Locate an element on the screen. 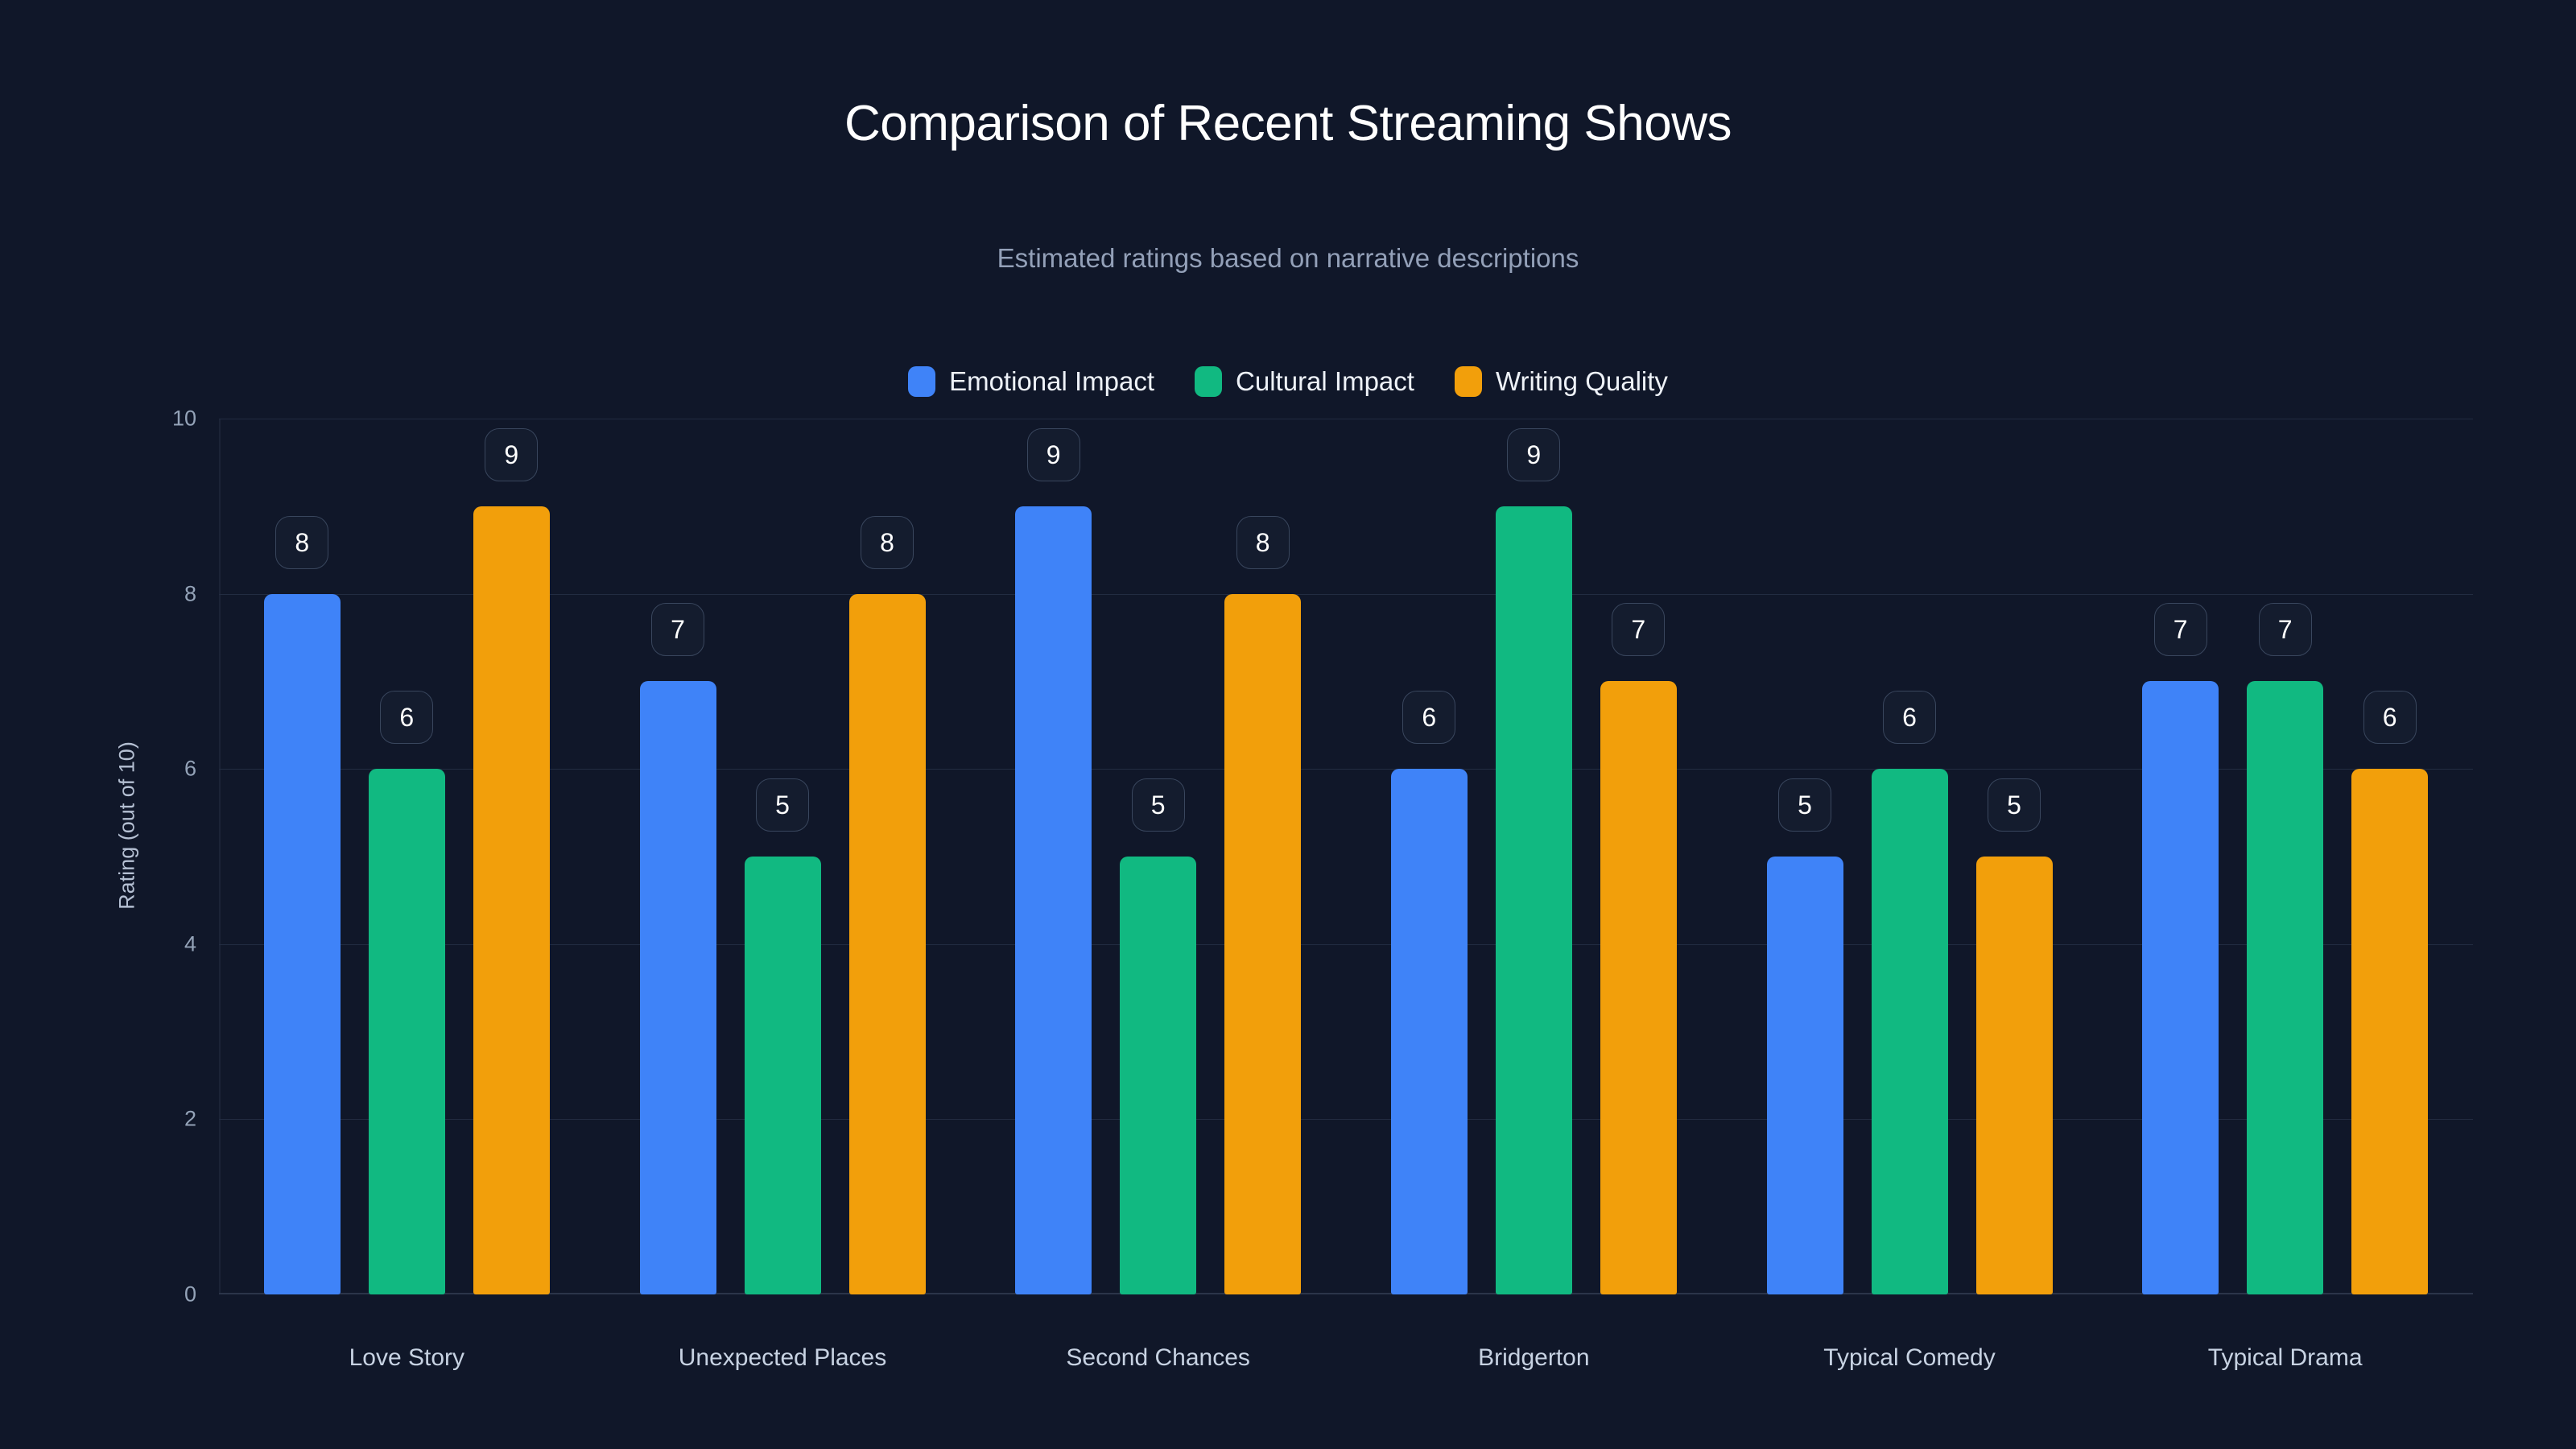 Image resolution: width=2576 pixels, height=1449 pixels. y-axis-tick-label: 0 is located at coordinates (190, 1294).